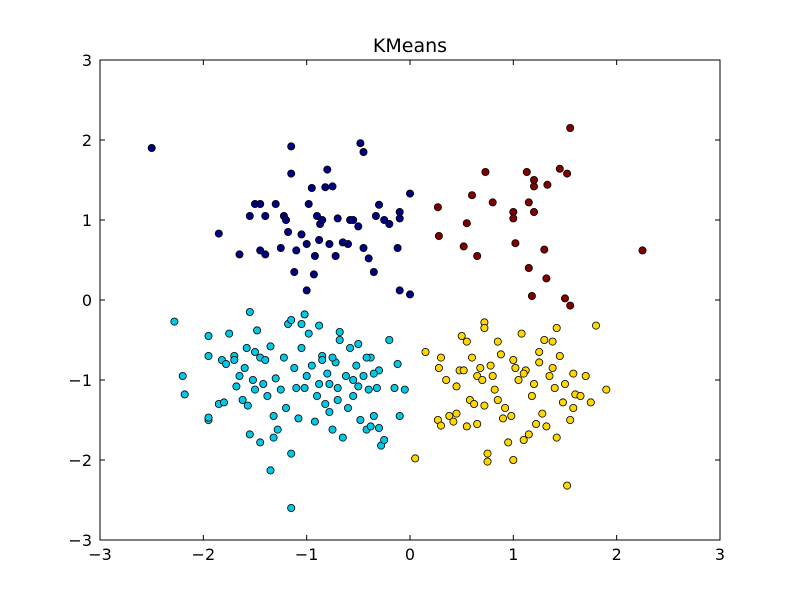 The height and width of the screenshot is (600, 800). What do you see at coordinates (80, 540) in the screenshot?
I see `y-tick-label: −3` at bounding box center [80, 540].